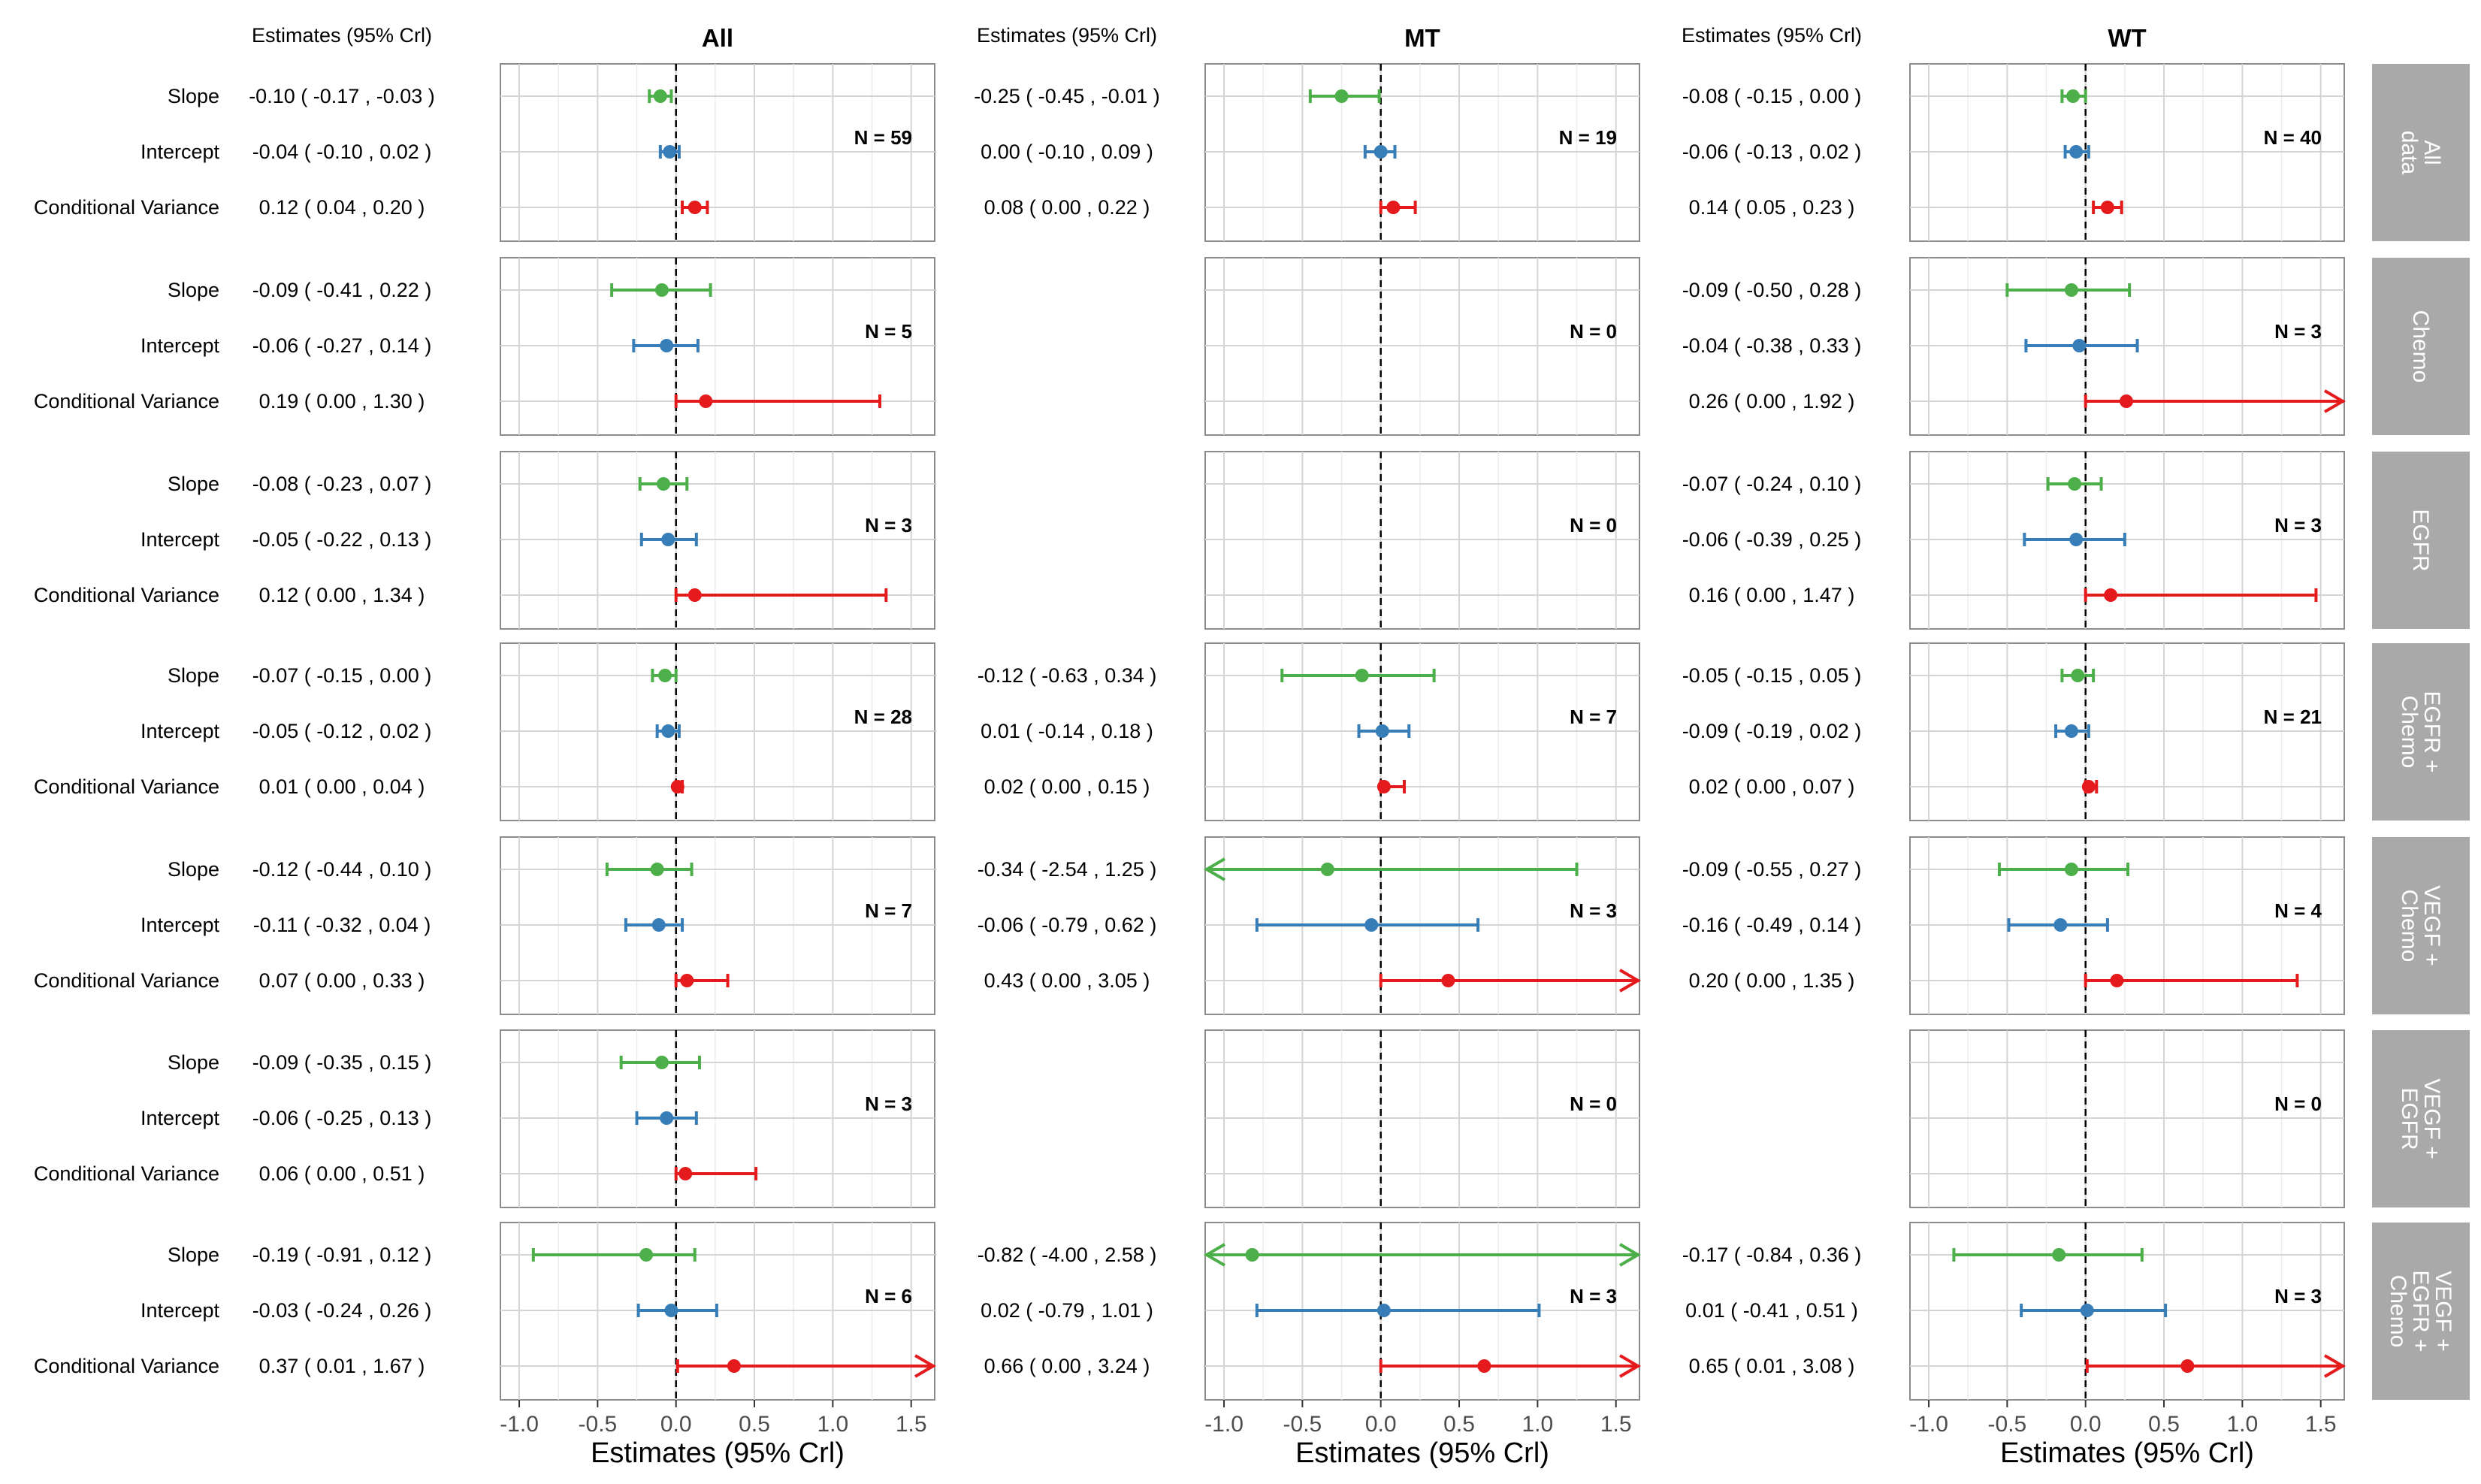 The height and width of the screenshot is (1484, 2481). What do you see at coordinates (2127, 926) in the screenshot?
I see `panel-wt-5: N = 4` at bounding box center [2127, 926].